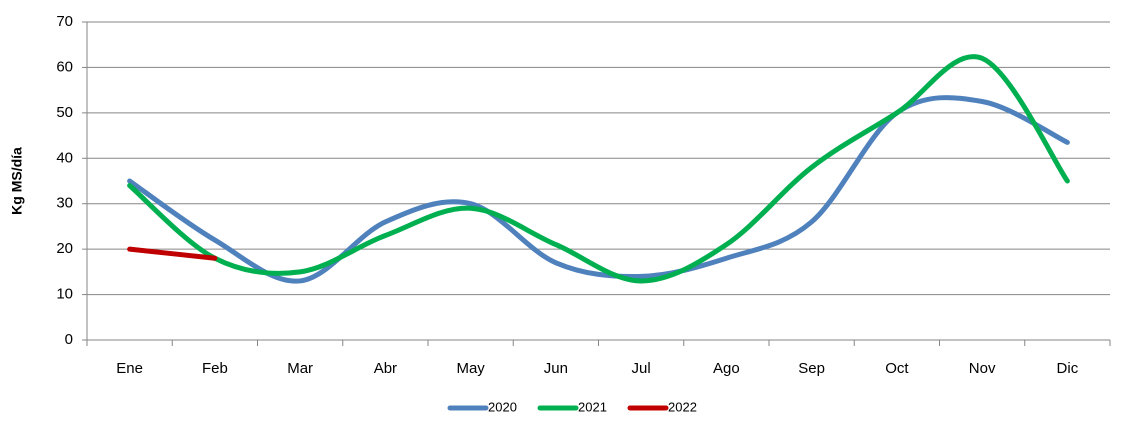 Image resolution: width=1142 pixels, height=422 pixels. Describe the element at coordinates (502, 406) in the screenshot. I see `legend-label: 2020` at that location.